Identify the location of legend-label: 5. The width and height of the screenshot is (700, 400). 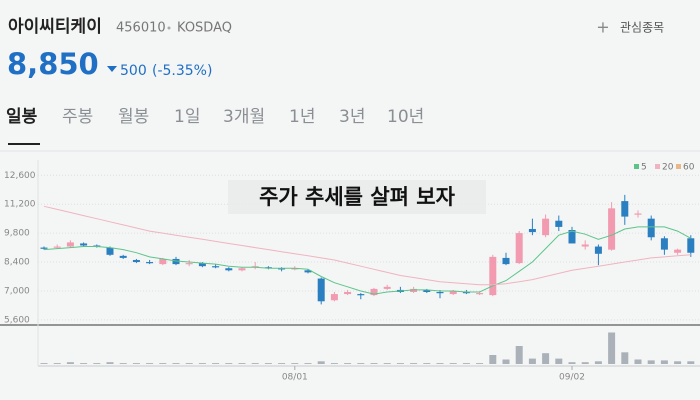
(644, 168).